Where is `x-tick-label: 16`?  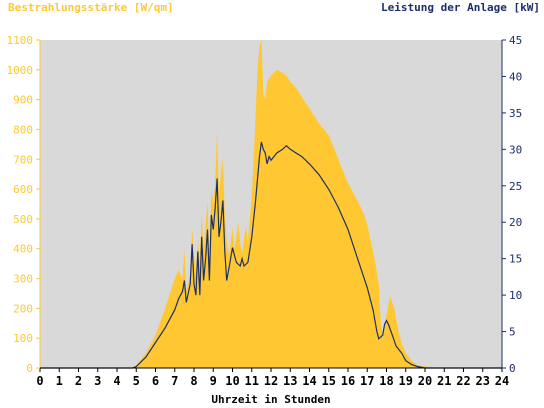 x-tick-label: 16 is located at coordinates (348, 381).